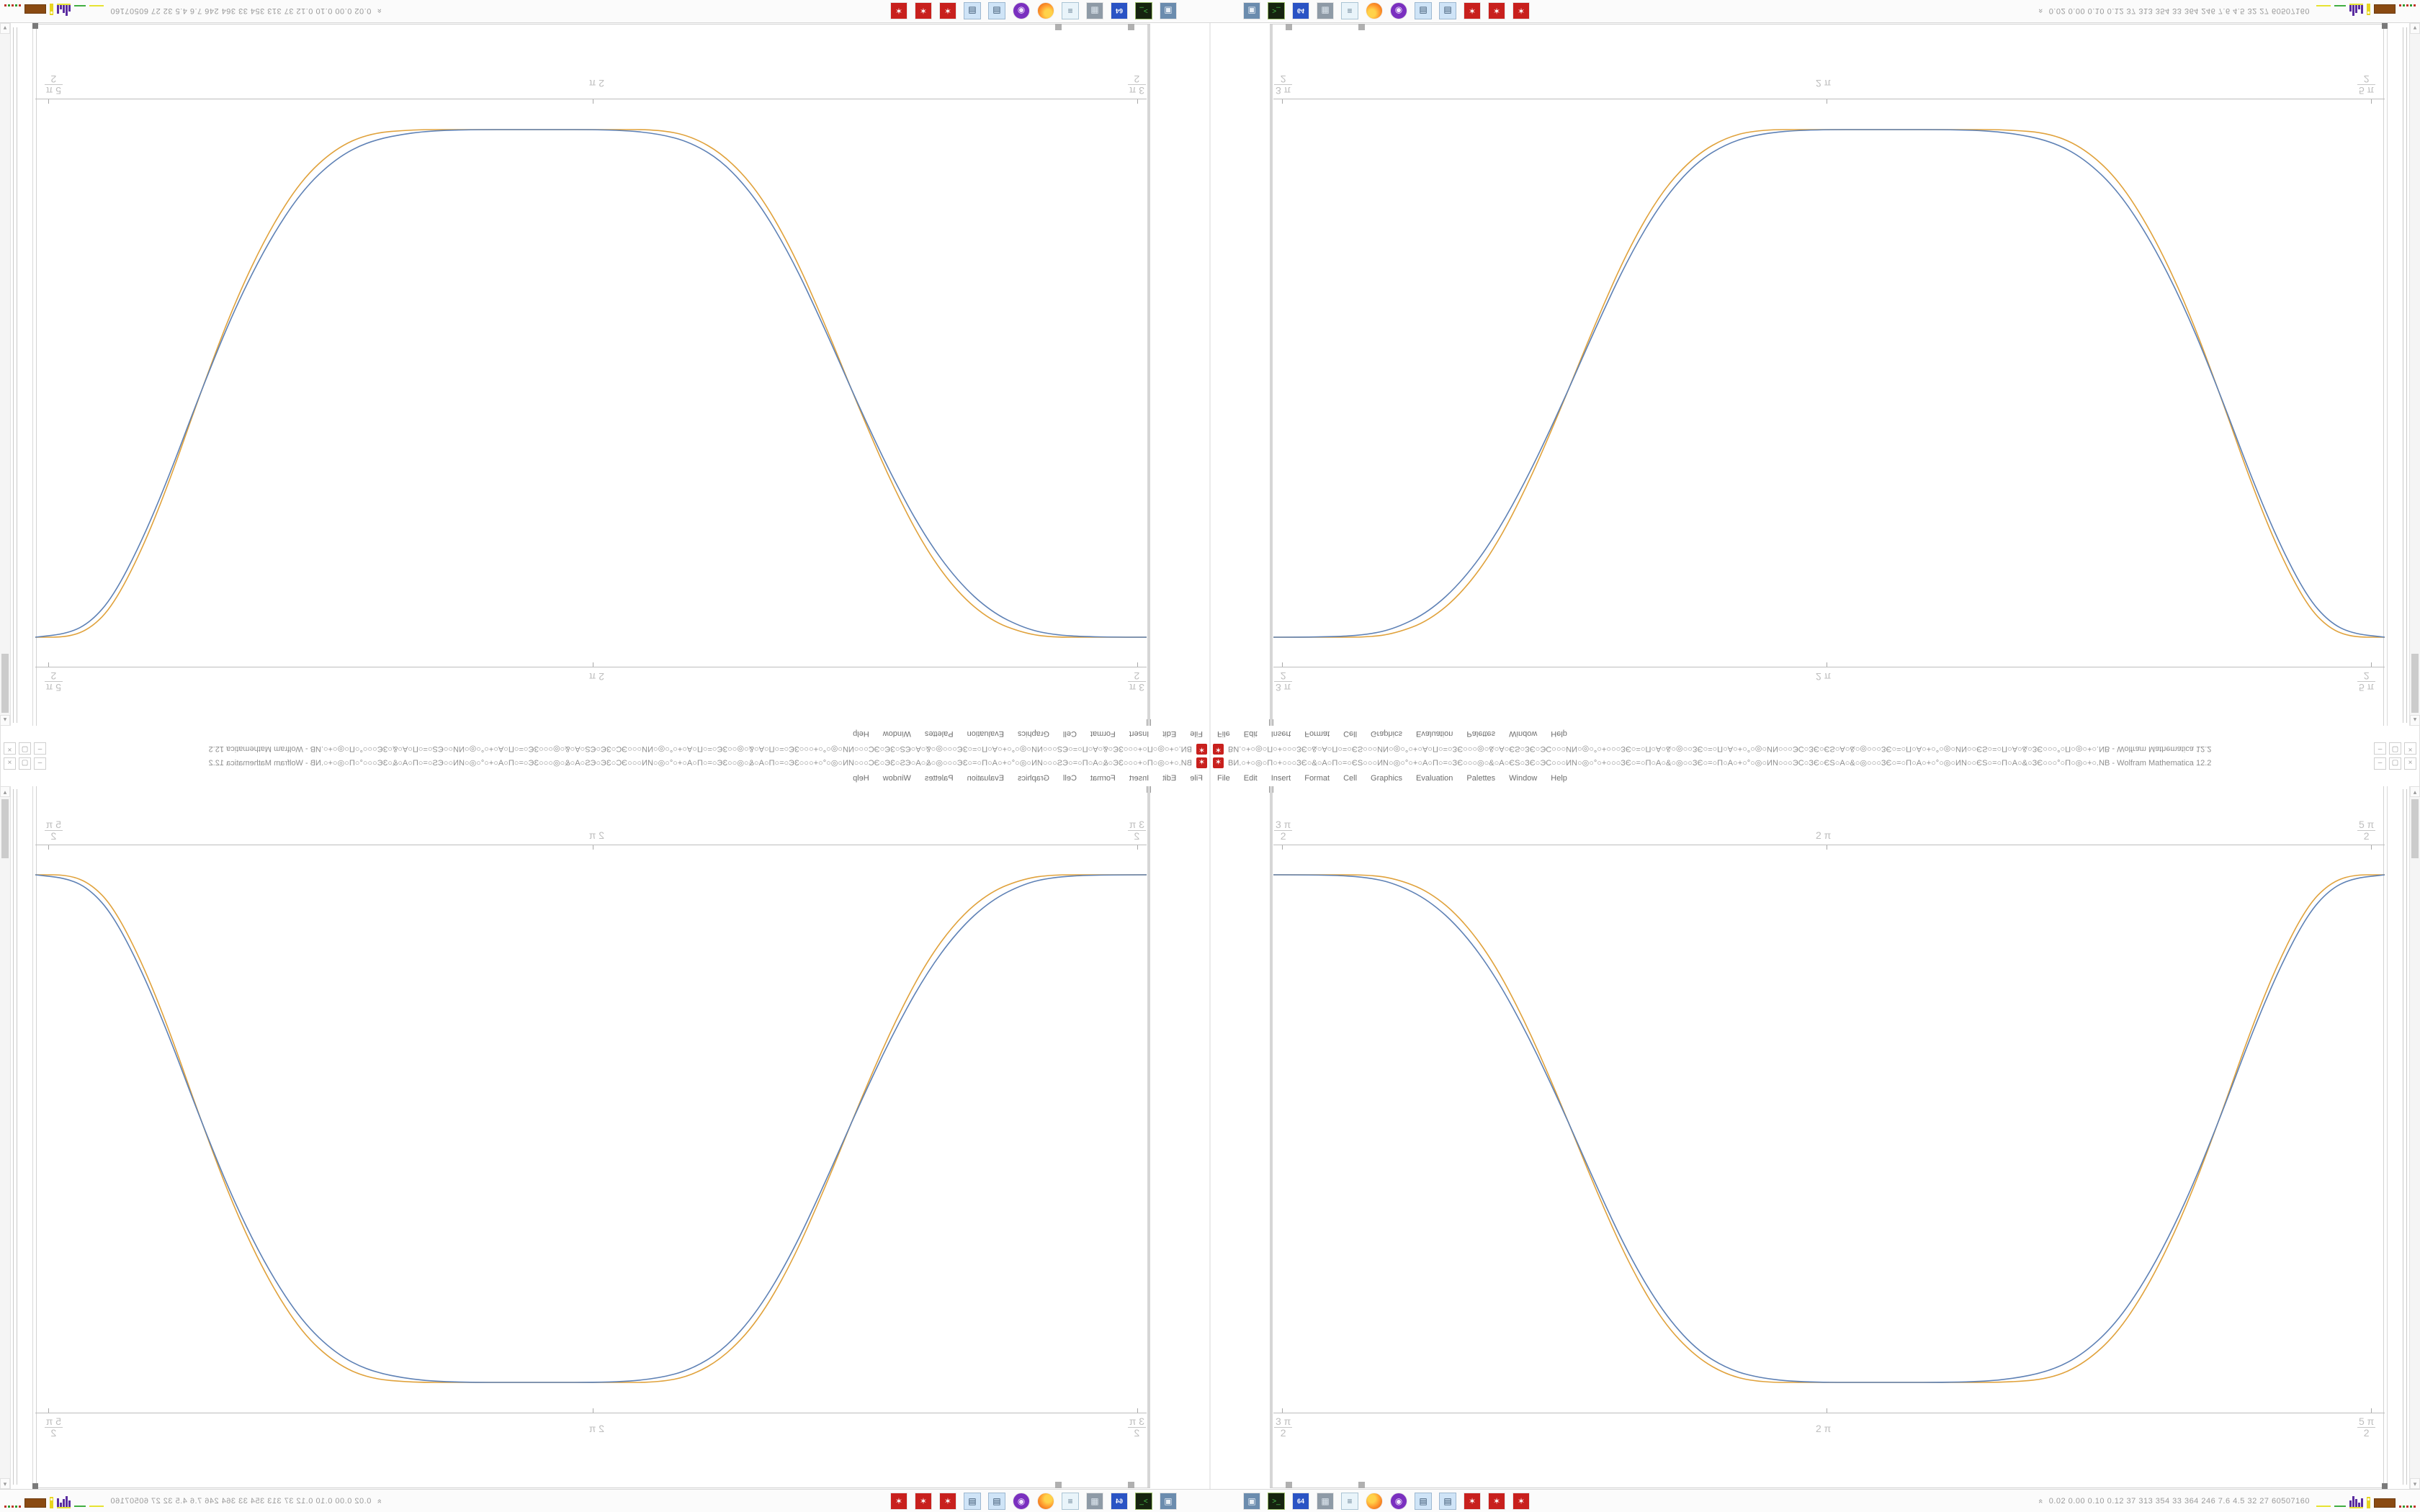  I want to click on scroll-down-button: ▾, so click(5, 28).